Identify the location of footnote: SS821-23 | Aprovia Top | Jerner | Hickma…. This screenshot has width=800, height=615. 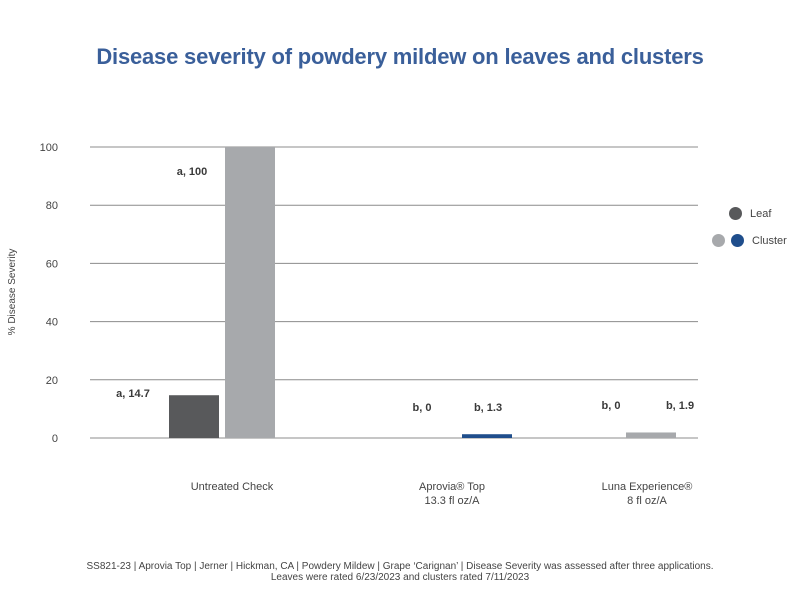
(400, 572).